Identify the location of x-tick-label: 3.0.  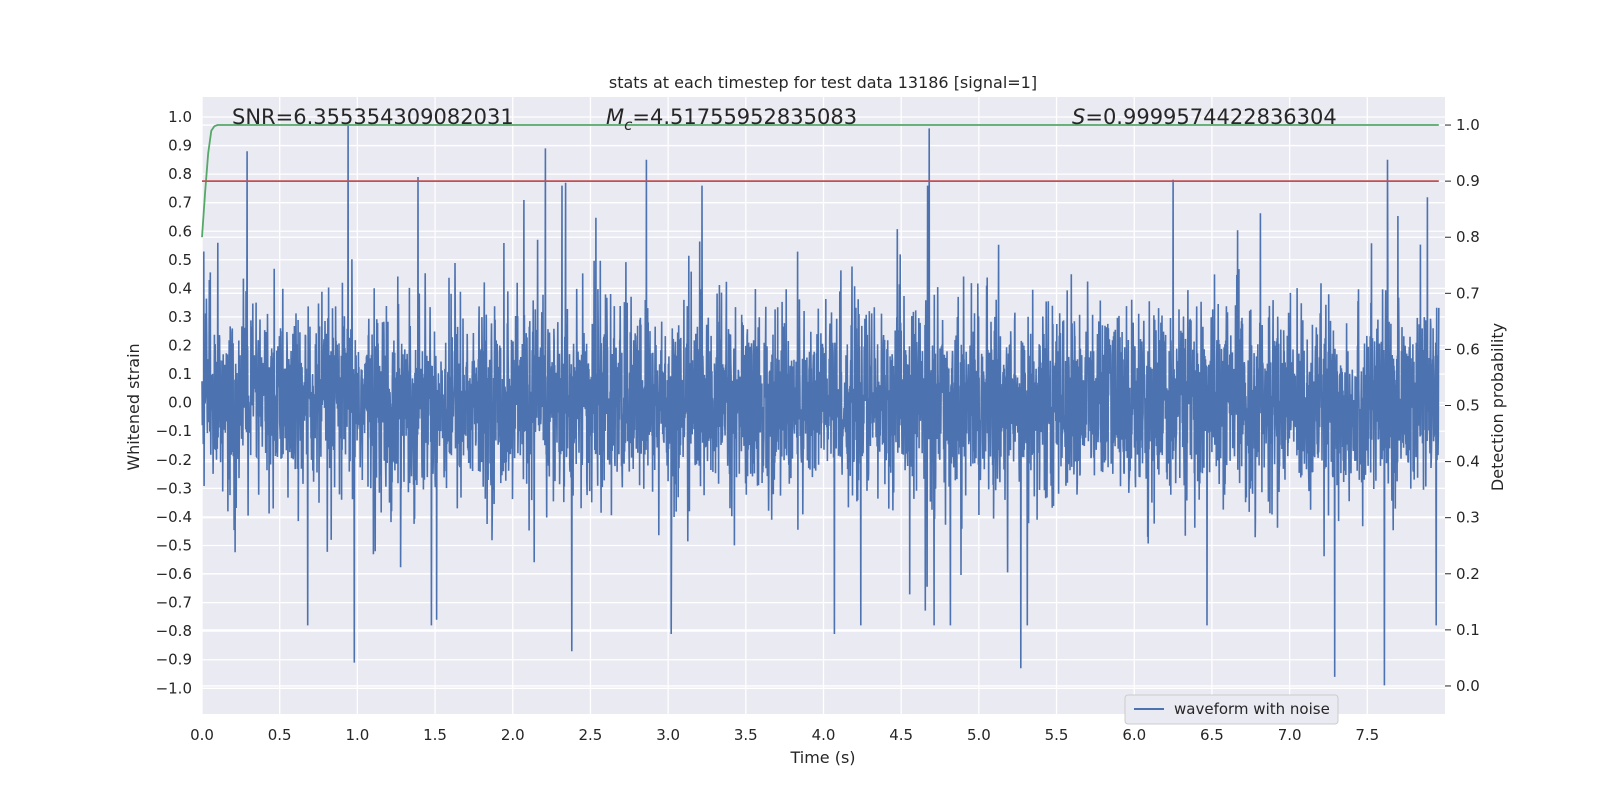
(668, 735).